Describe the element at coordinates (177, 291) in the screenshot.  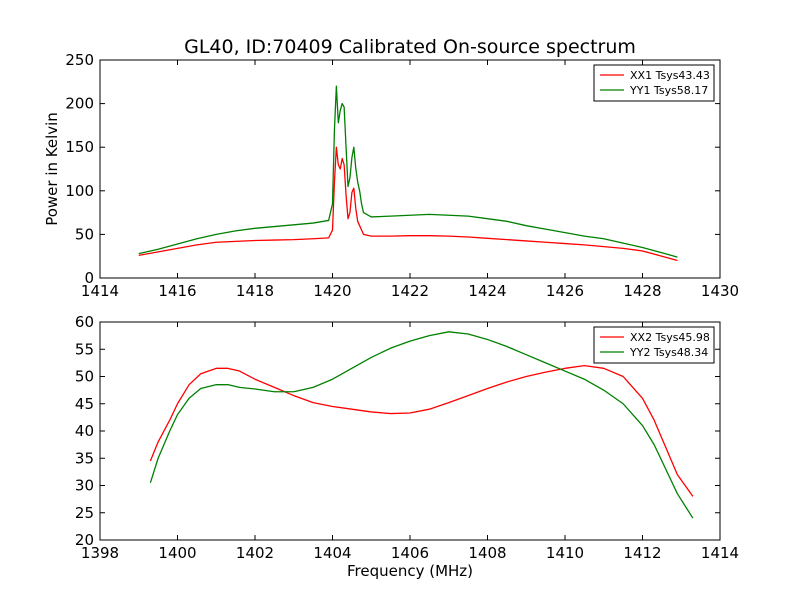
I see `x-tick-label: 1416` at that location.